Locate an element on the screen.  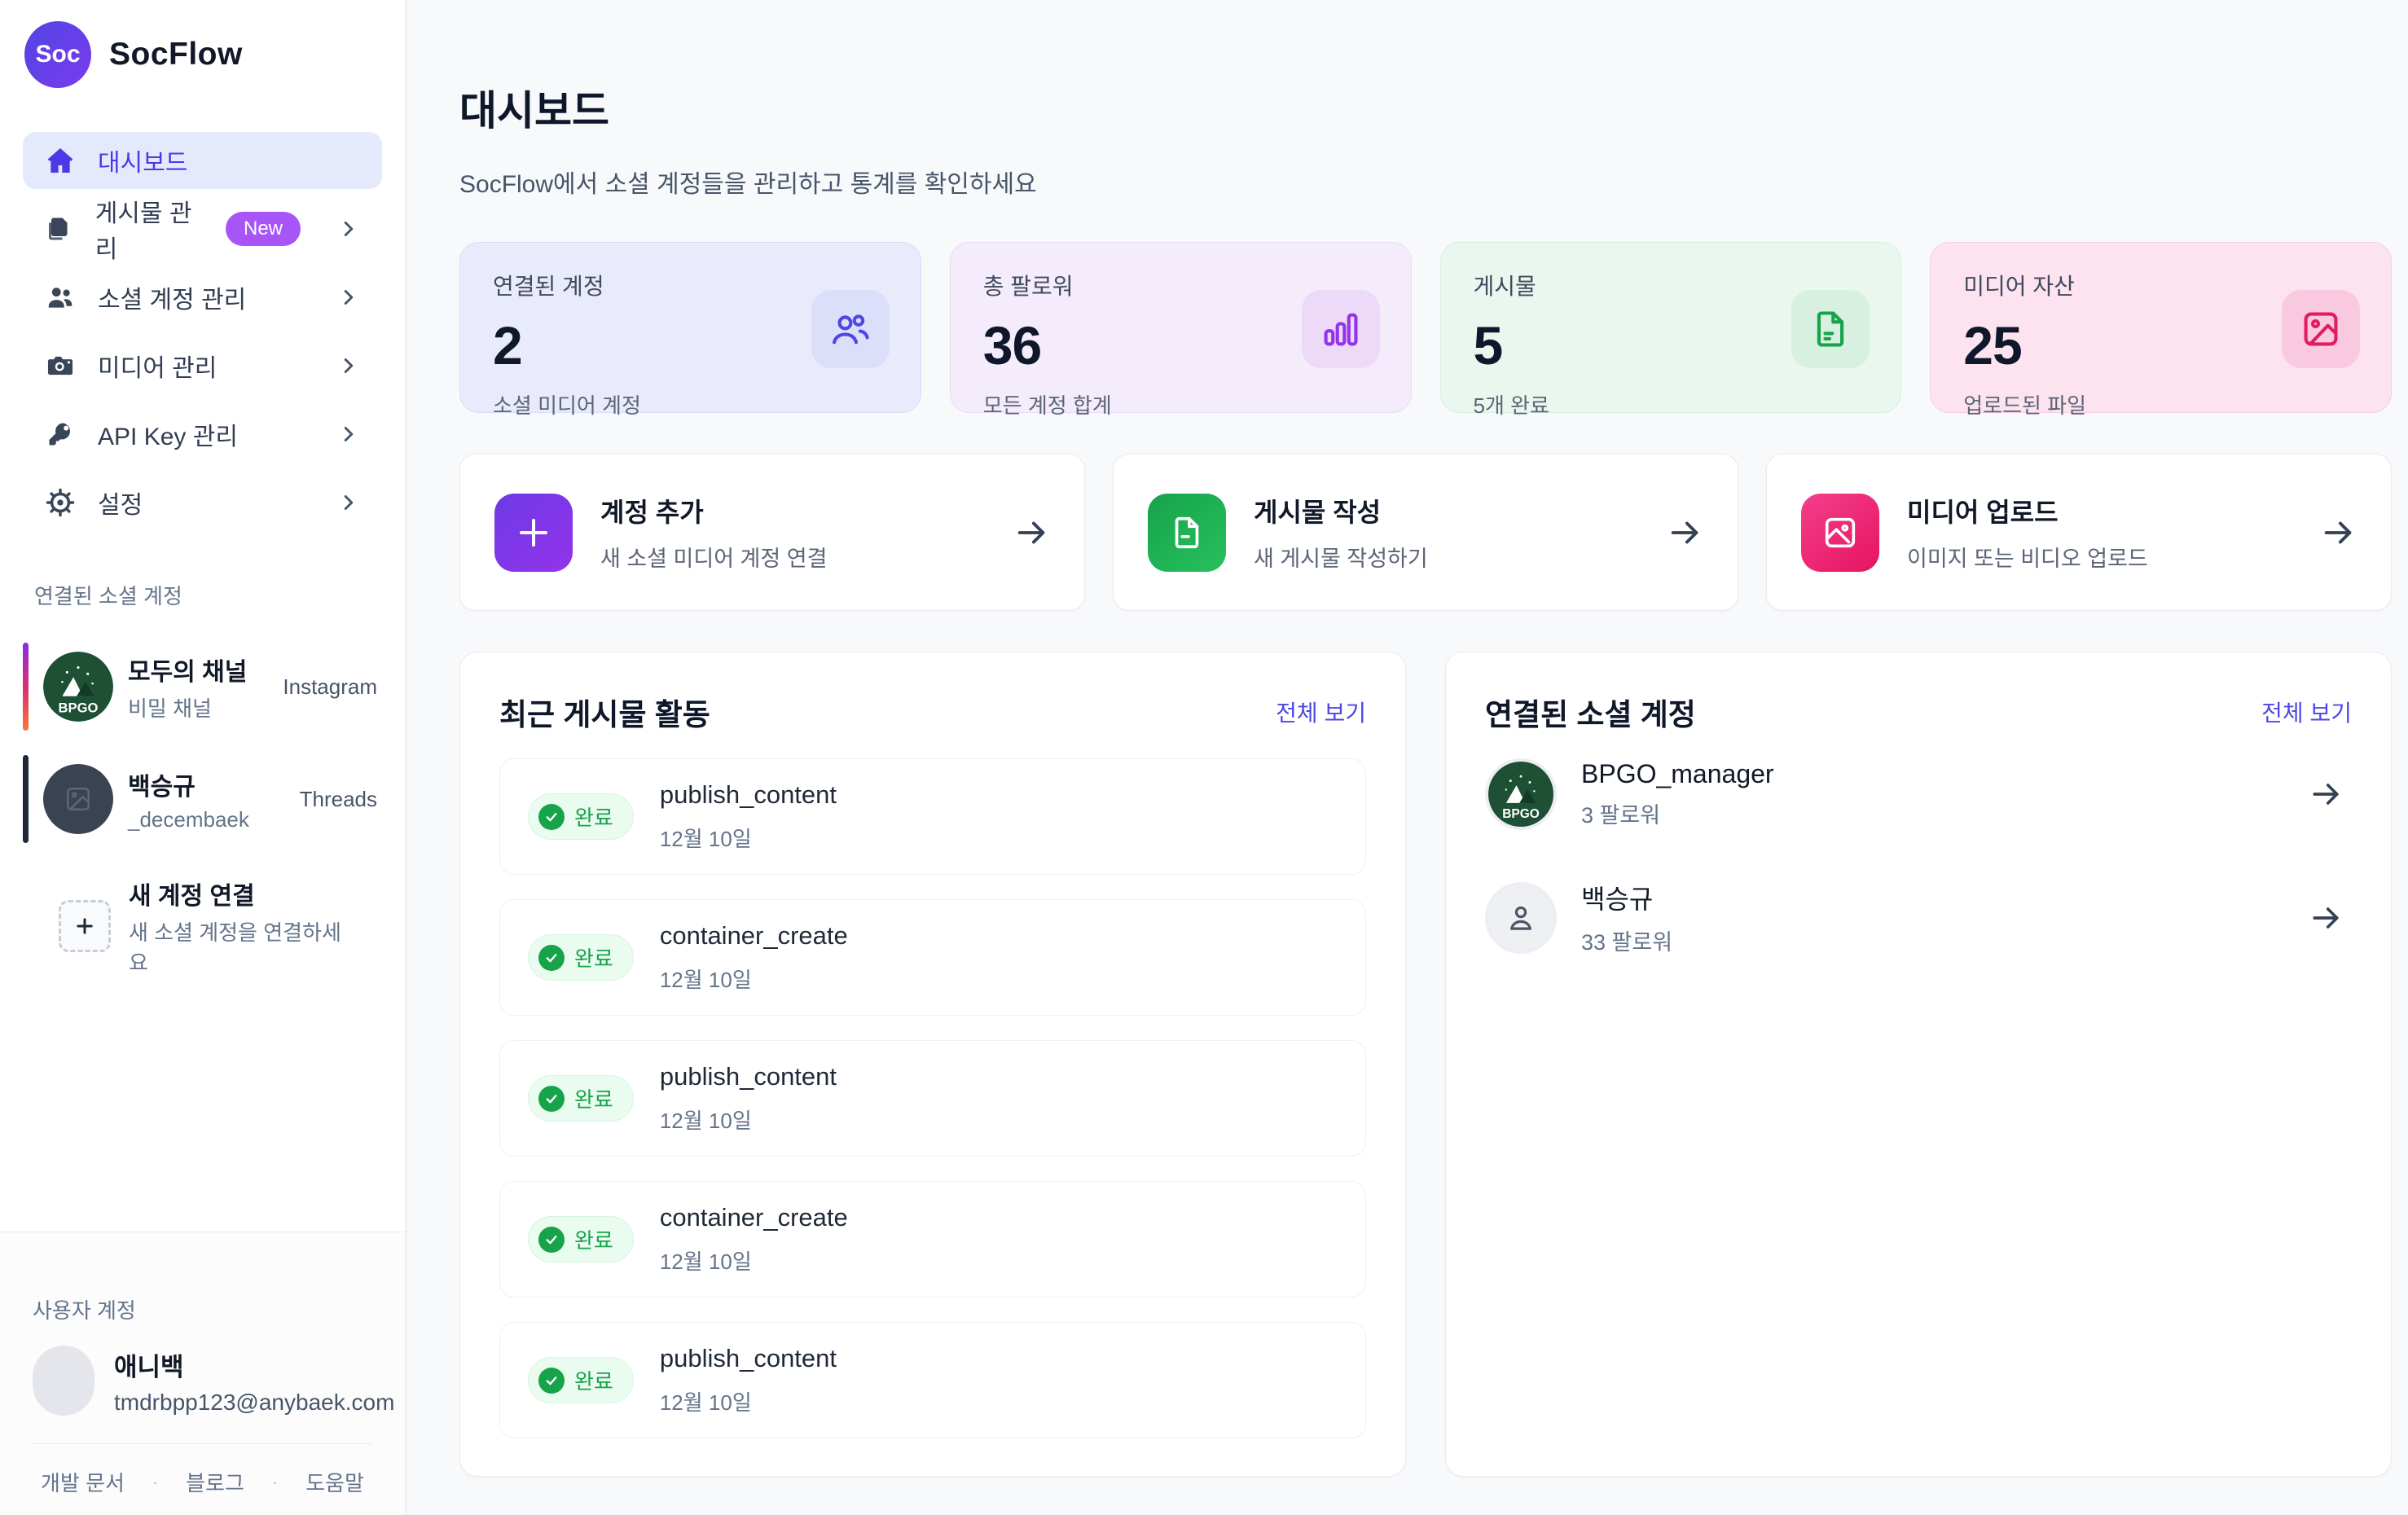
user-section-label: 사용자 계정 is located at coordinates (84, 1310).